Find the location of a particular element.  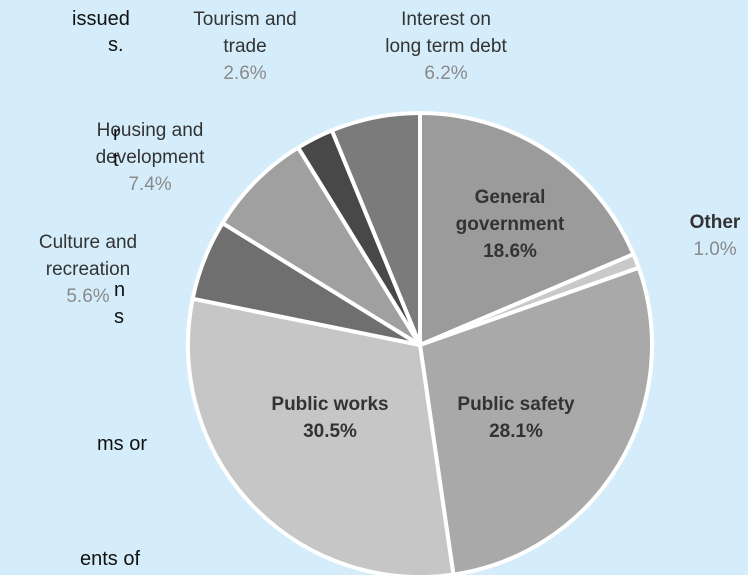

slice-name: Tourism and trade is located at coordinates (245, 33).